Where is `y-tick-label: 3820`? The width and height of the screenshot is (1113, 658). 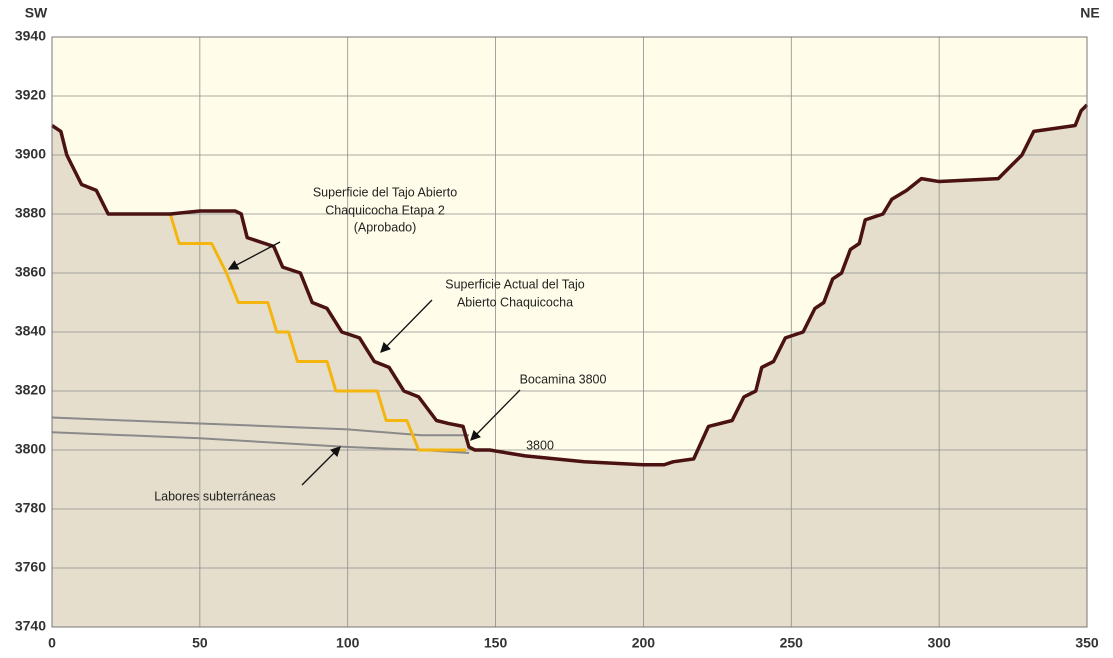
y-tick-label: 3820 is located at coordinates (30, 390).